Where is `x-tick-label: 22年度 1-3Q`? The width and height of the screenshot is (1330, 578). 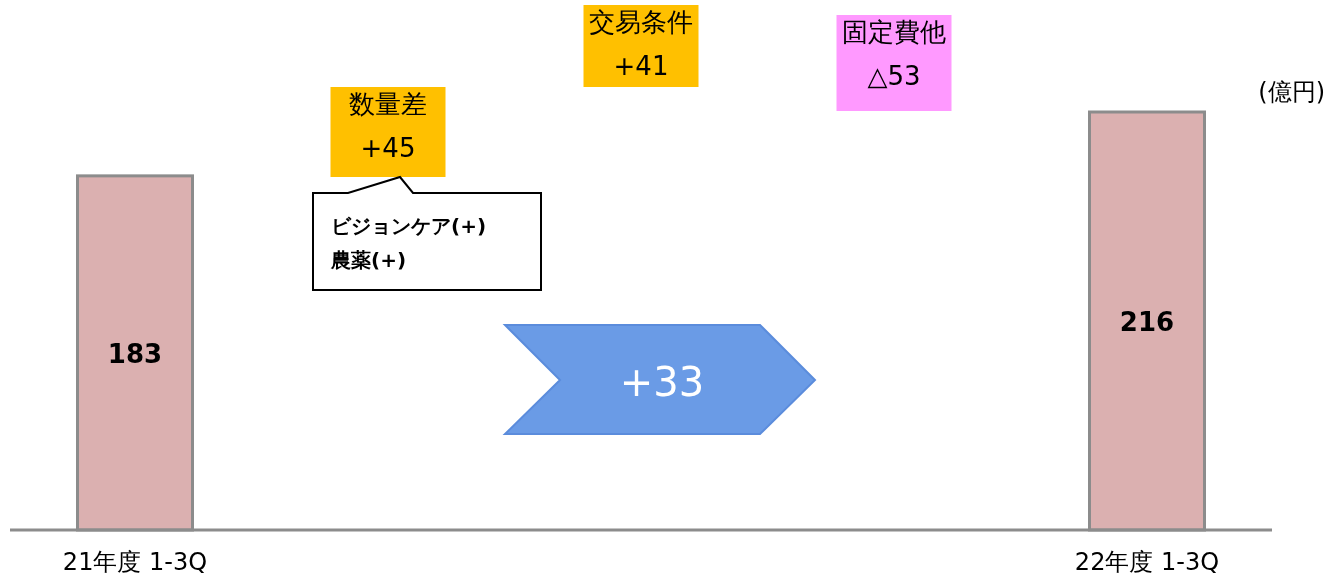
x-tick-label: 22年度 1-3Q is located at coordinates (1147, 562).